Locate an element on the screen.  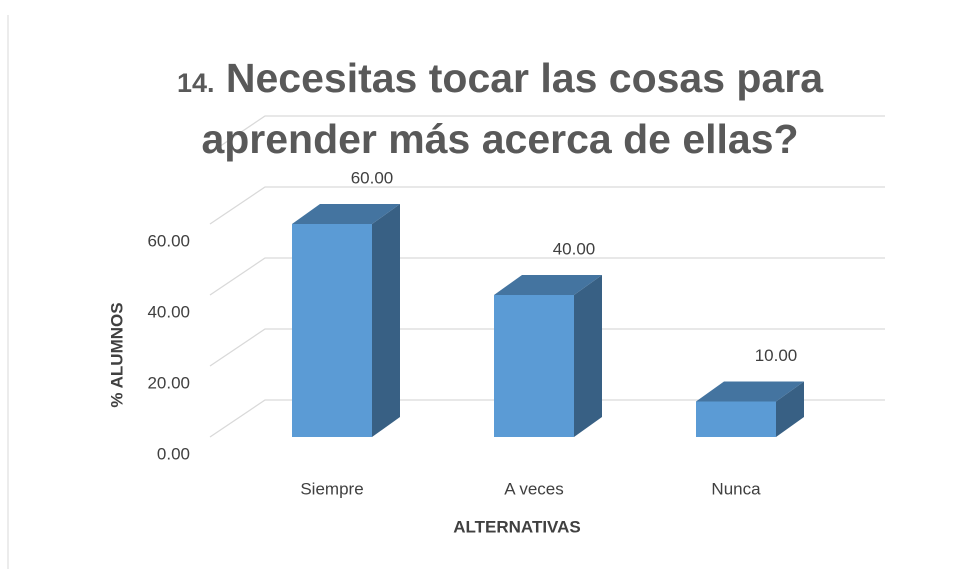
y-tick-label: 40.00 is located at coordinates (168, 311).